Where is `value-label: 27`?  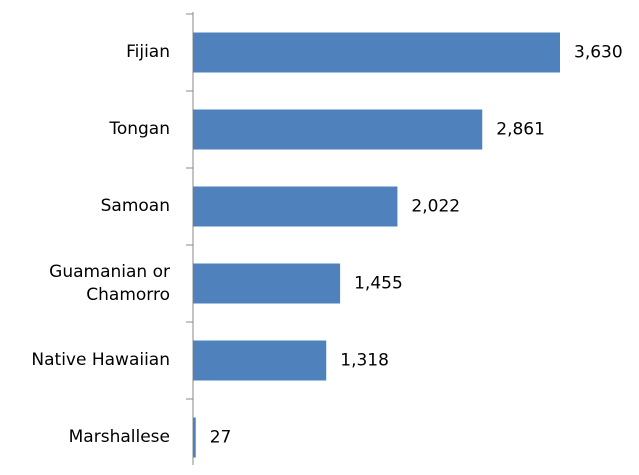
value-label: 27 is located at coordinates (221, 438).